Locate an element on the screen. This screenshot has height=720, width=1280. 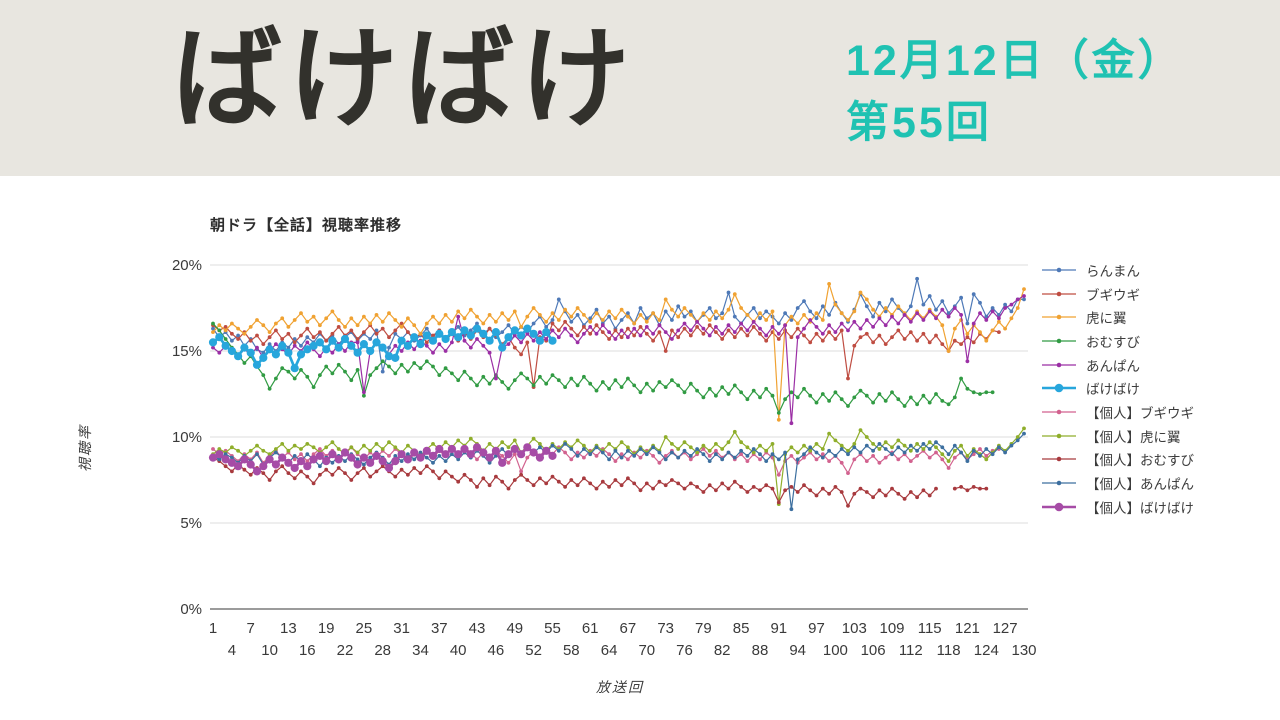
episode-line: 第55回 is located at coordinates (919, 123).